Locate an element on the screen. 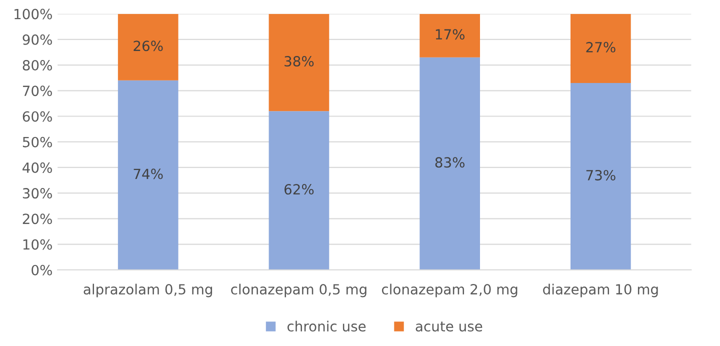 The image size is (720, 346). y-tick-label: 30% is located at coordinates (37, 193).